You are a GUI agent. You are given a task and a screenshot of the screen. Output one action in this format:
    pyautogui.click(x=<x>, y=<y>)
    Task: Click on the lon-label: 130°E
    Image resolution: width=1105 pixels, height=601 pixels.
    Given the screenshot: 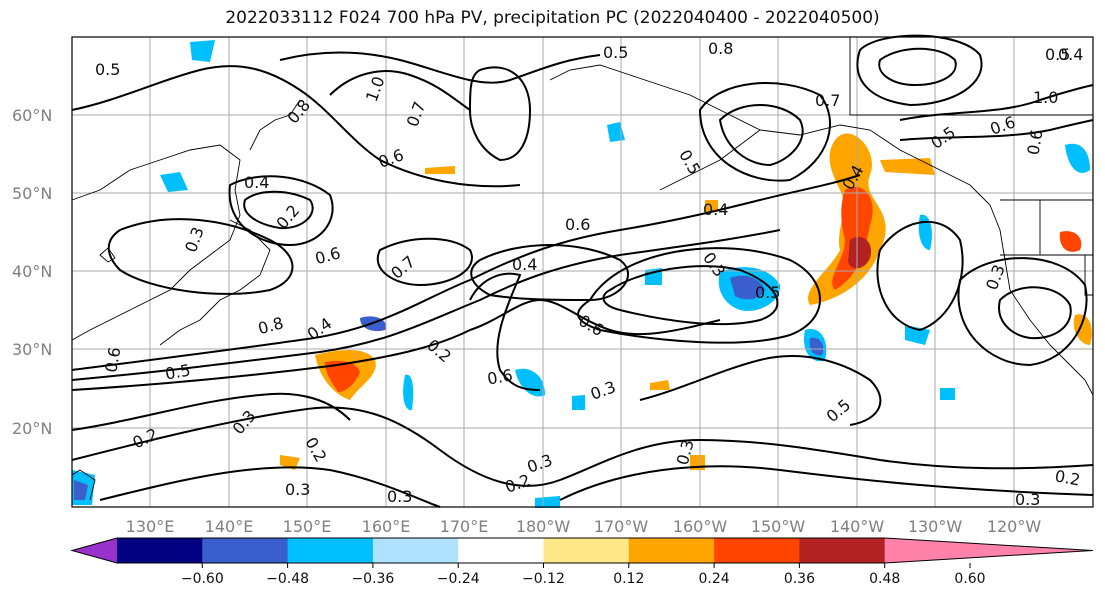 What is the action you would take?
    pyautogui.click(x=150, y=526)
    